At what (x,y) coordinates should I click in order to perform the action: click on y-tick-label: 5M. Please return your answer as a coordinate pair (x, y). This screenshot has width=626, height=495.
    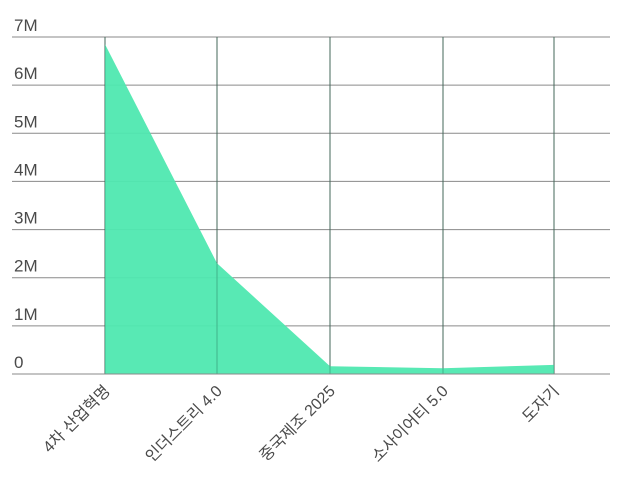
    Looking at the image, I should click on (26, 121).